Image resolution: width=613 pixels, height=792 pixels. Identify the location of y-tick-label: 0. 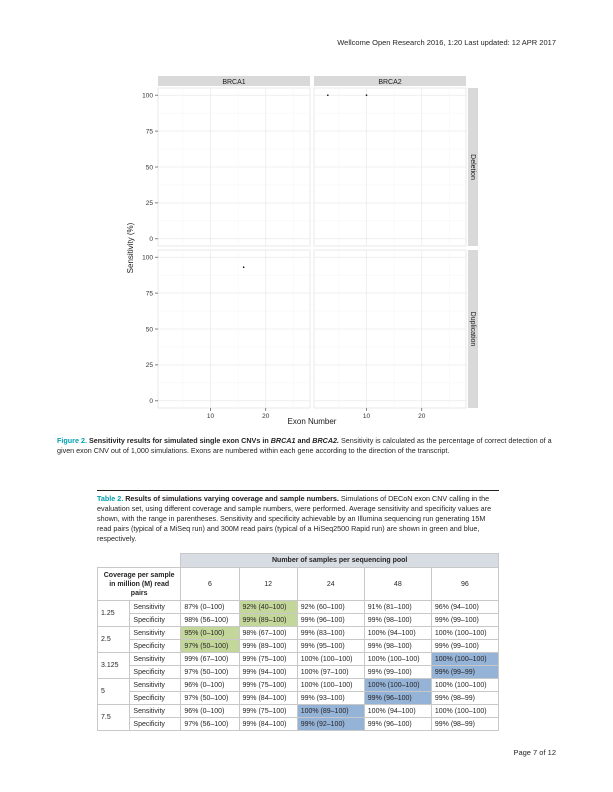
(151, 239).